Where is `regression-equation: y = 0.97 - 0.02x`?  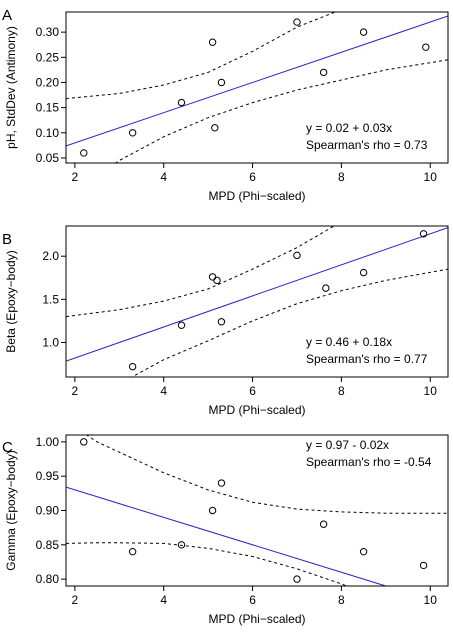
regression-equation: y = 0.97 - 0.02x is located at coordinates (347, 445).